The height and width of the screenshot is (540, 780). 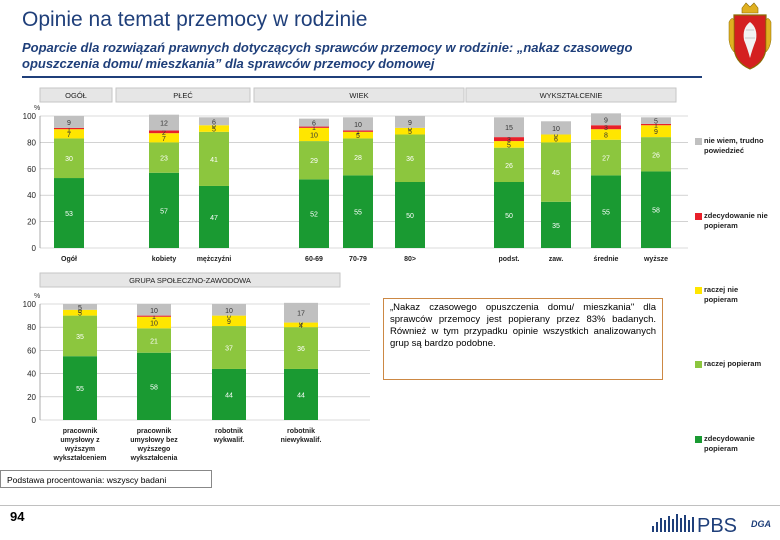 What do you see at coordinates (656, 209) in the screenshot?
I see `bar-segment-zdecydowanie-popieram-wyzsze` at bounding box center [656, 209].